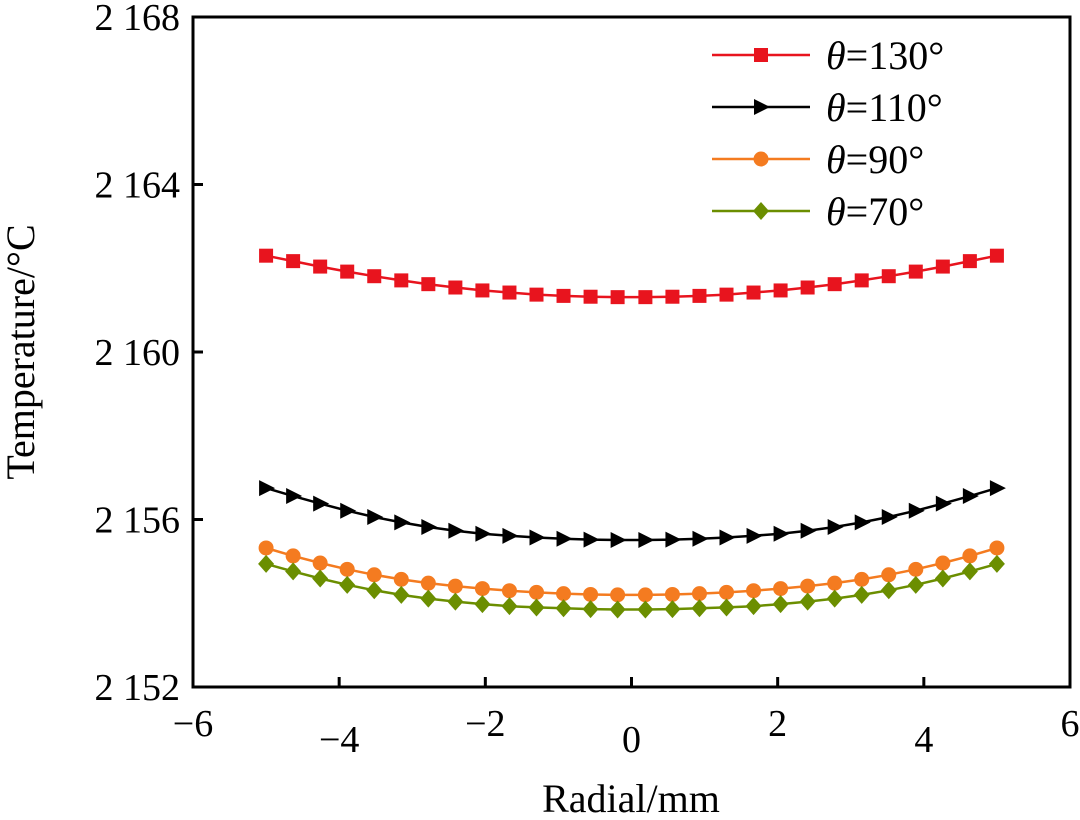 The height and width of the screenshot is (820, 1080). I want to click on legend-label: θ=110°, so click(884, 107).